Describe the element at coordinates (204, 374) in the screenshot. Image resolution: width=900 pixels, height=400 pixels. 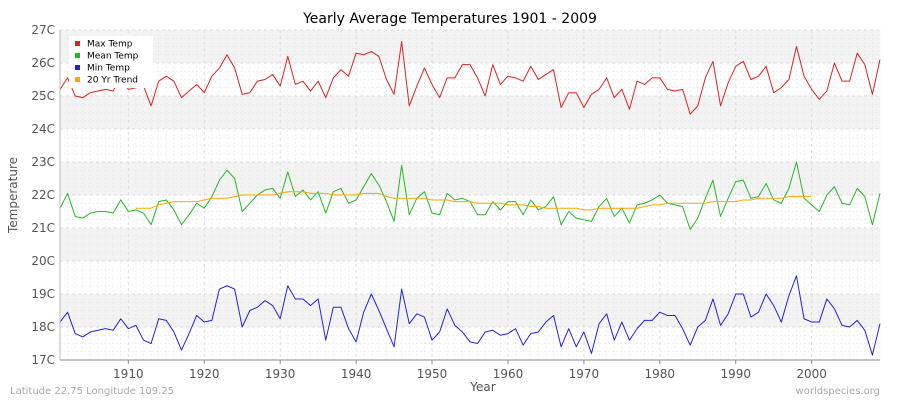
I see `x-tick-label: 1920` at that location.